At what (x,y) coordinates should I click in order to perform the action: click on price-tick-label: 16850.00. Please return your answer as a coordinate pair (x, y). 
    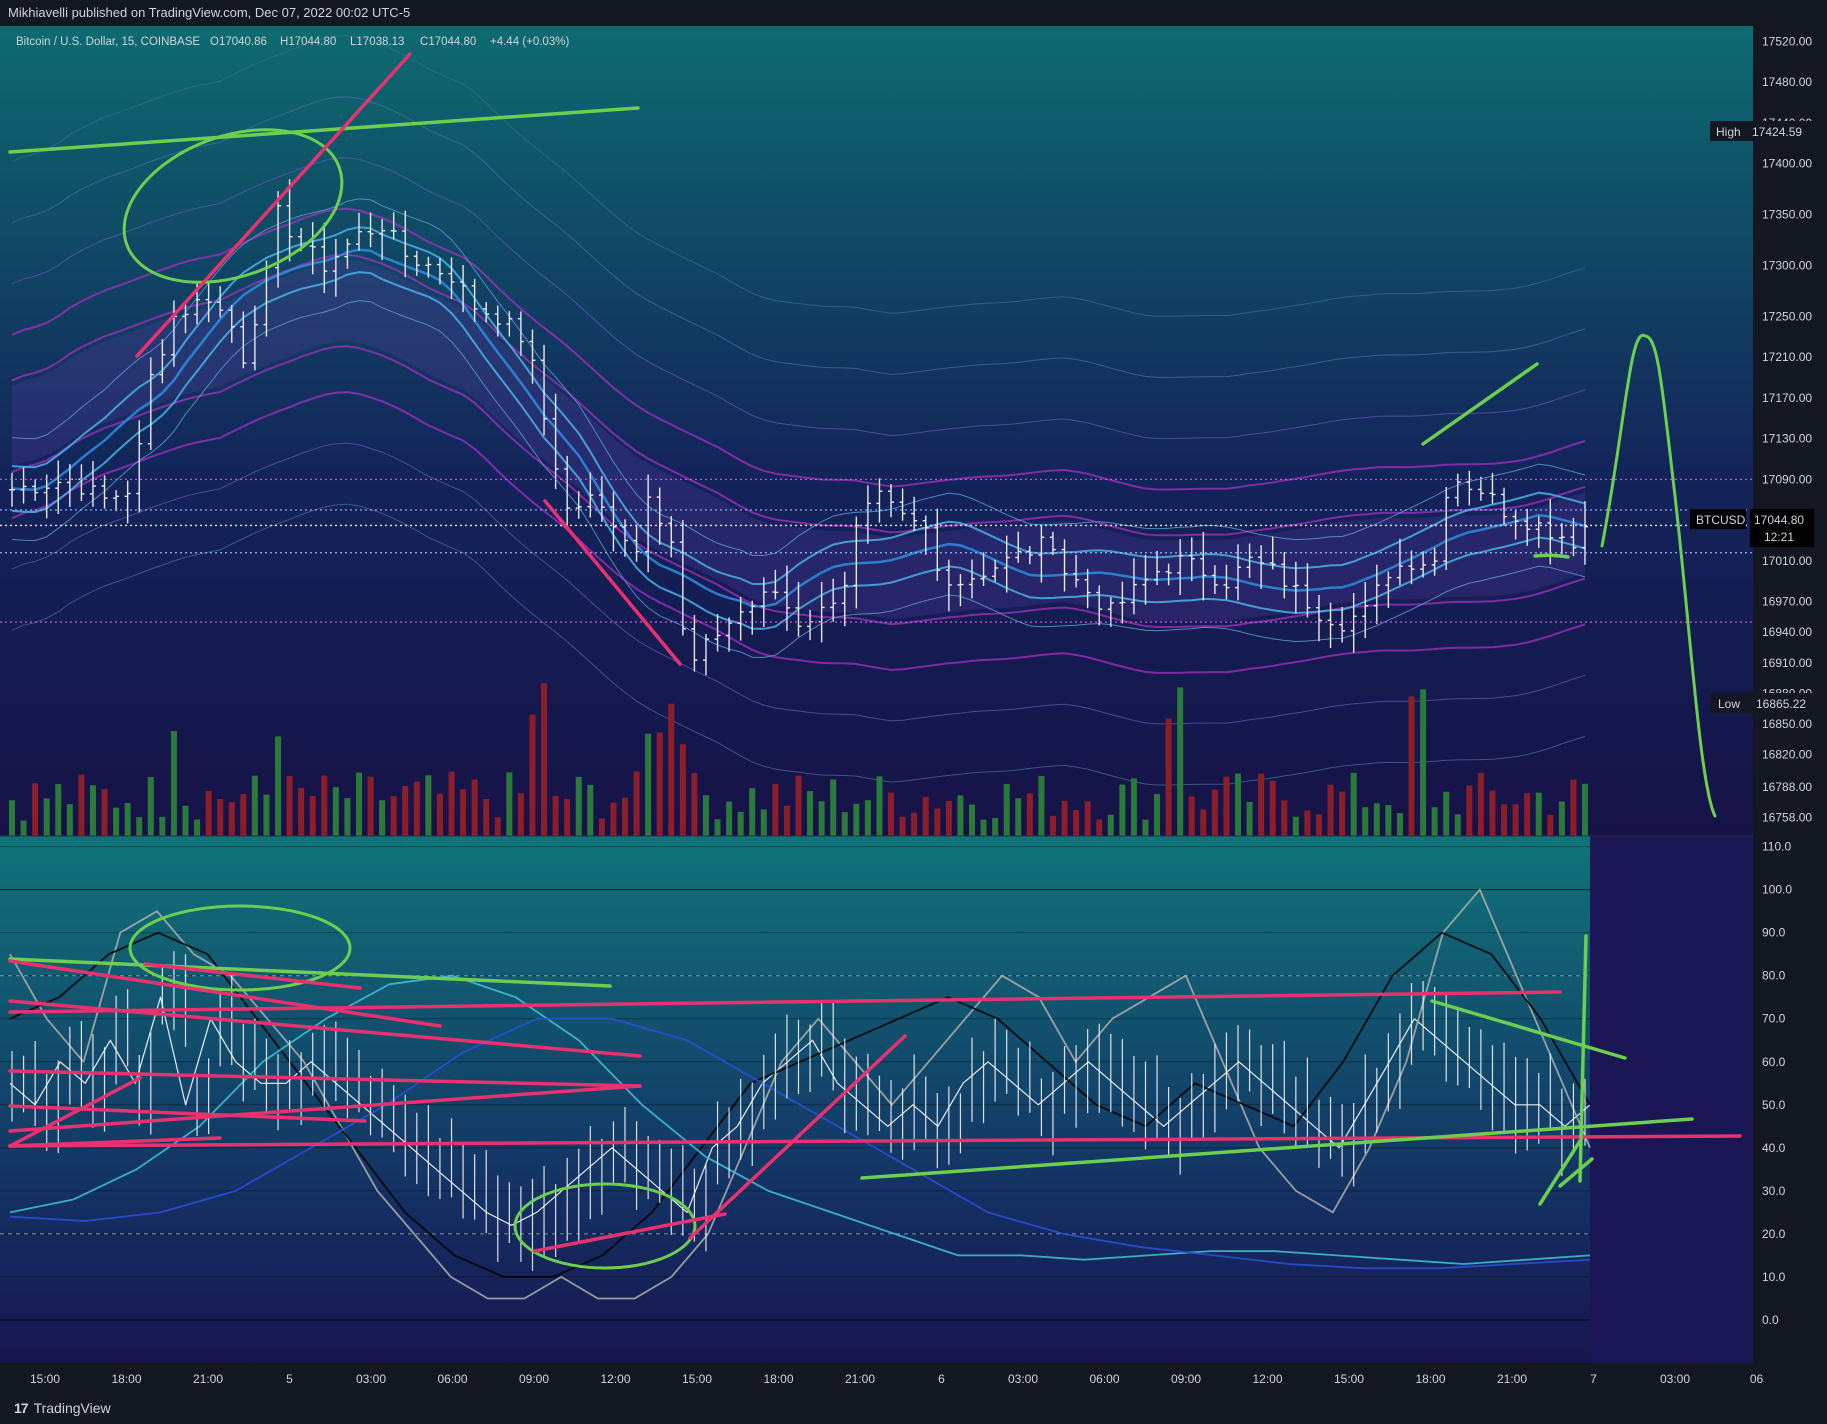
    Looking at the image, I should click on (1787, 724).